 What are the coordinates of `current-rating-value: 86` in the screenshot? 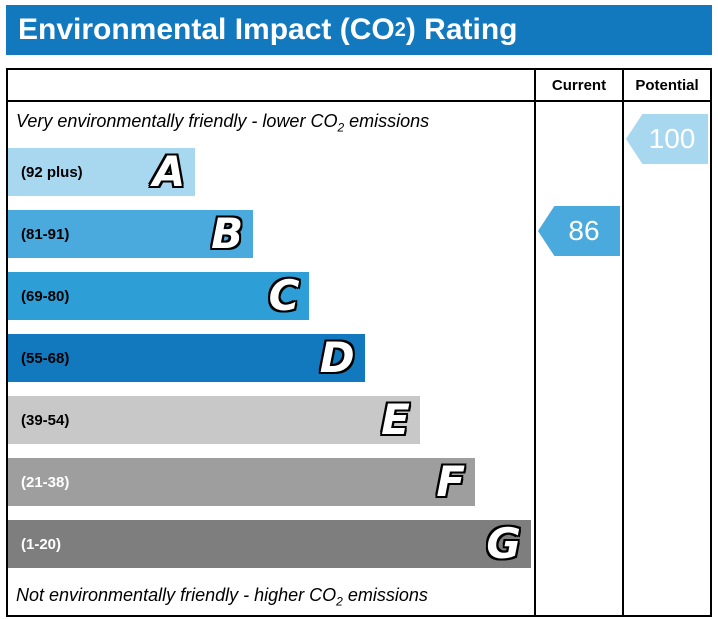 It's located at (584, 230).